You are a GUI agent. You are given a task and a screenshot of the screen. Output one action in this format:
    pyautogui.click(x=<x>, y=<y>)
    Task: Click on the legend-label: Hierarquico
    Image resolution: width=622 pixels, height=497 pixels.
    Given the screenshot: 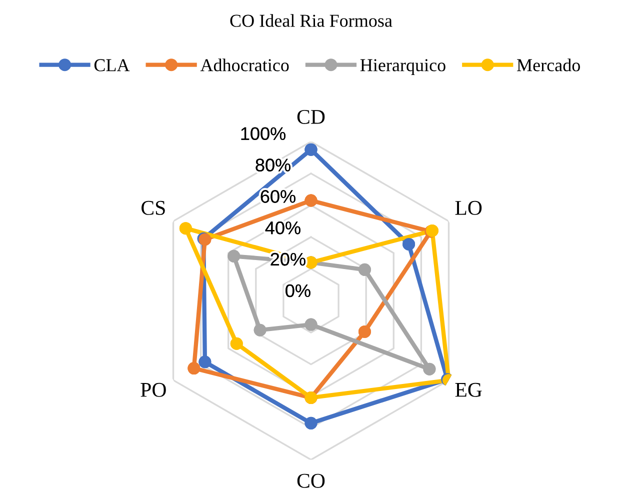 What is the action you would take?
    pyautogui.click(x=403, y=67)
    